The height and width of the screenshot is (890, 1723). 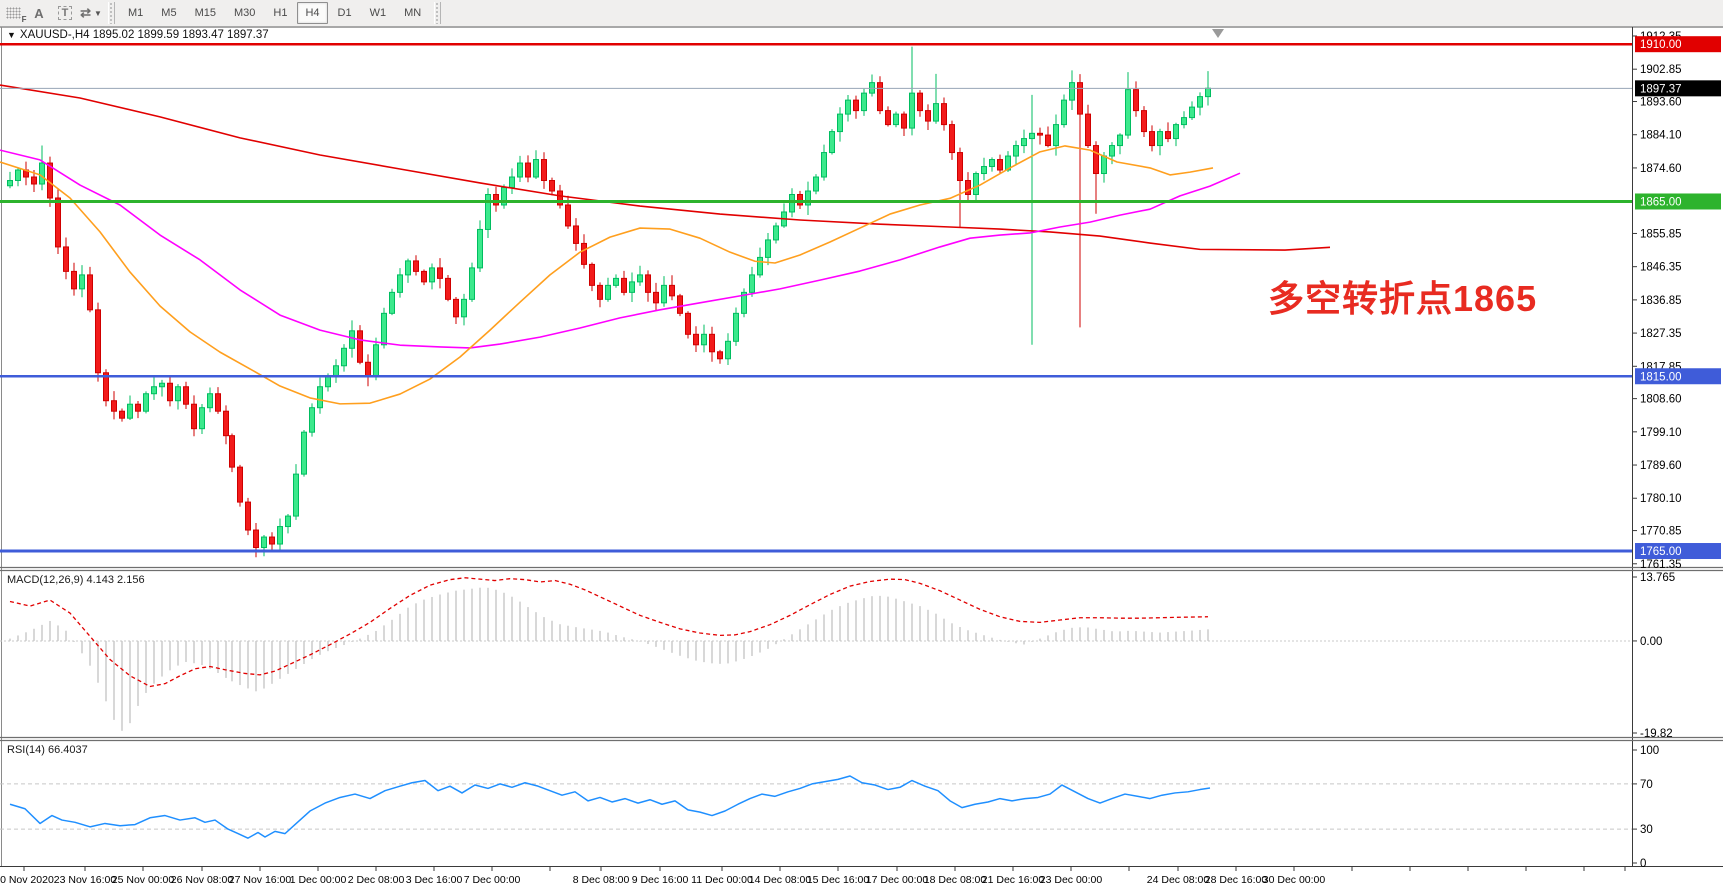 I want to click on timeframe-button-w1: W1, so click(x=378, y=13).